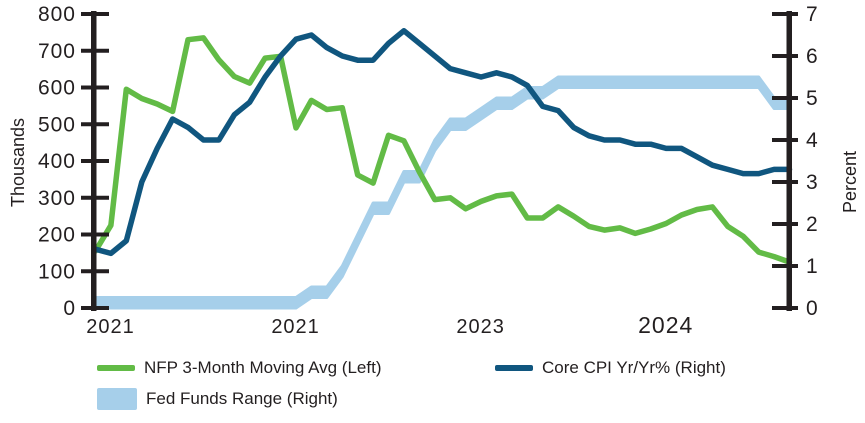 Image resolution: width=865 pixels, height=423 pixels. I want to click on nfp-line-swatch, so click(116, 367).